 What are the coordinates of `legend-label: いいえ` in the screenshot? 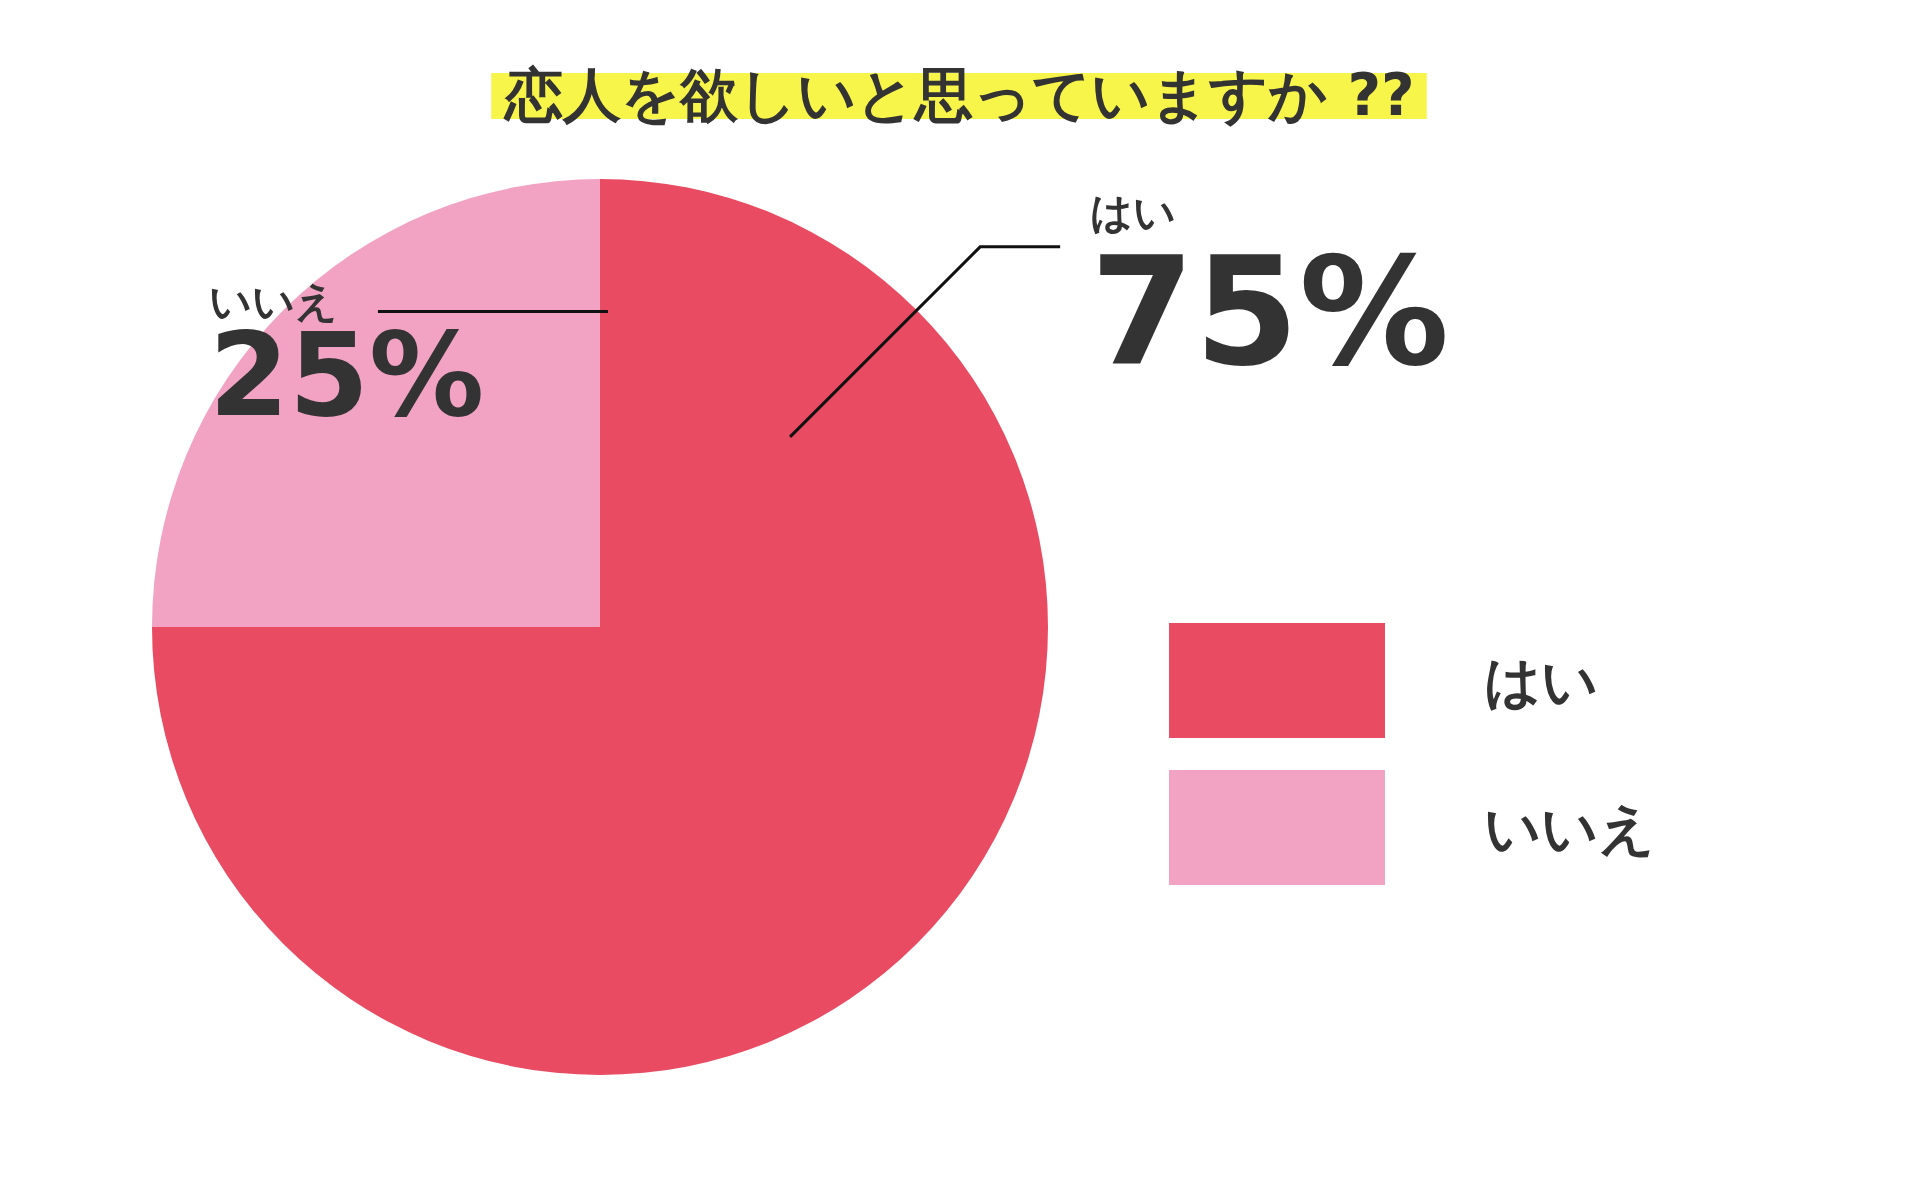 It's located at (1569, 828).